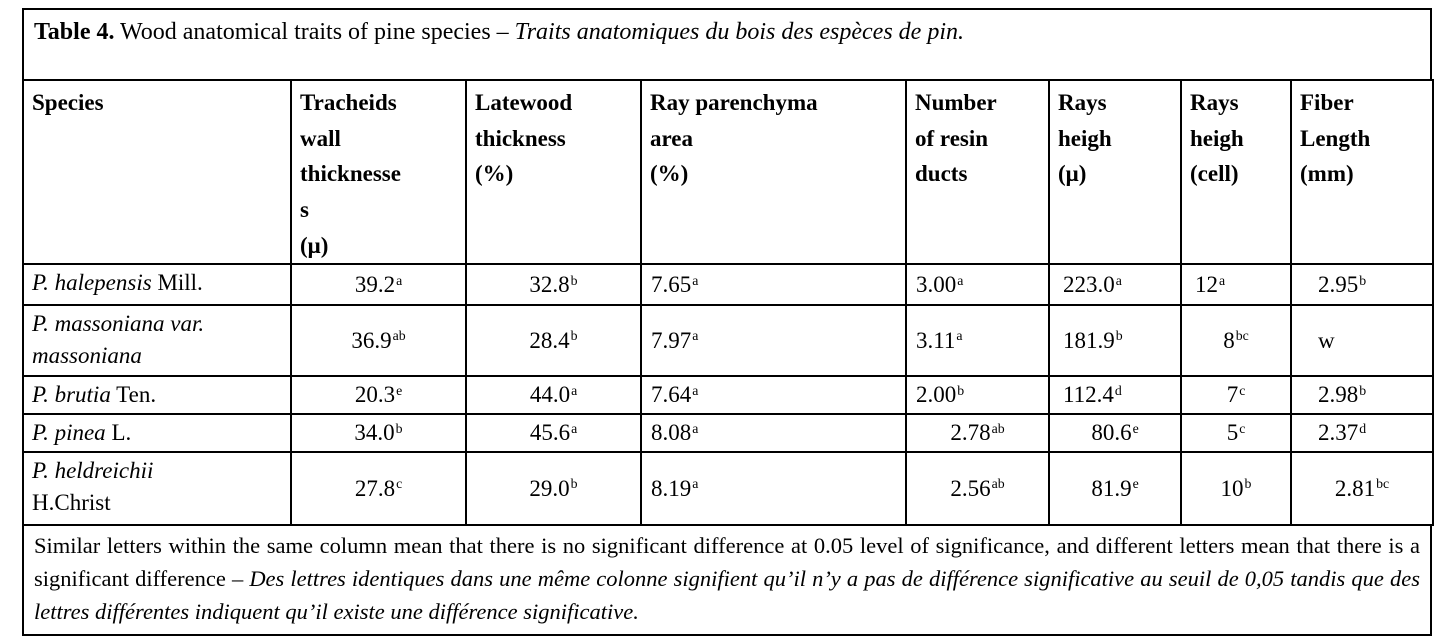 The width and height of the screenshot is (1442, 636). Describe the element at coordinates (553, 394) in the screenshot. I see `value-cell: 44.0a` at that location.